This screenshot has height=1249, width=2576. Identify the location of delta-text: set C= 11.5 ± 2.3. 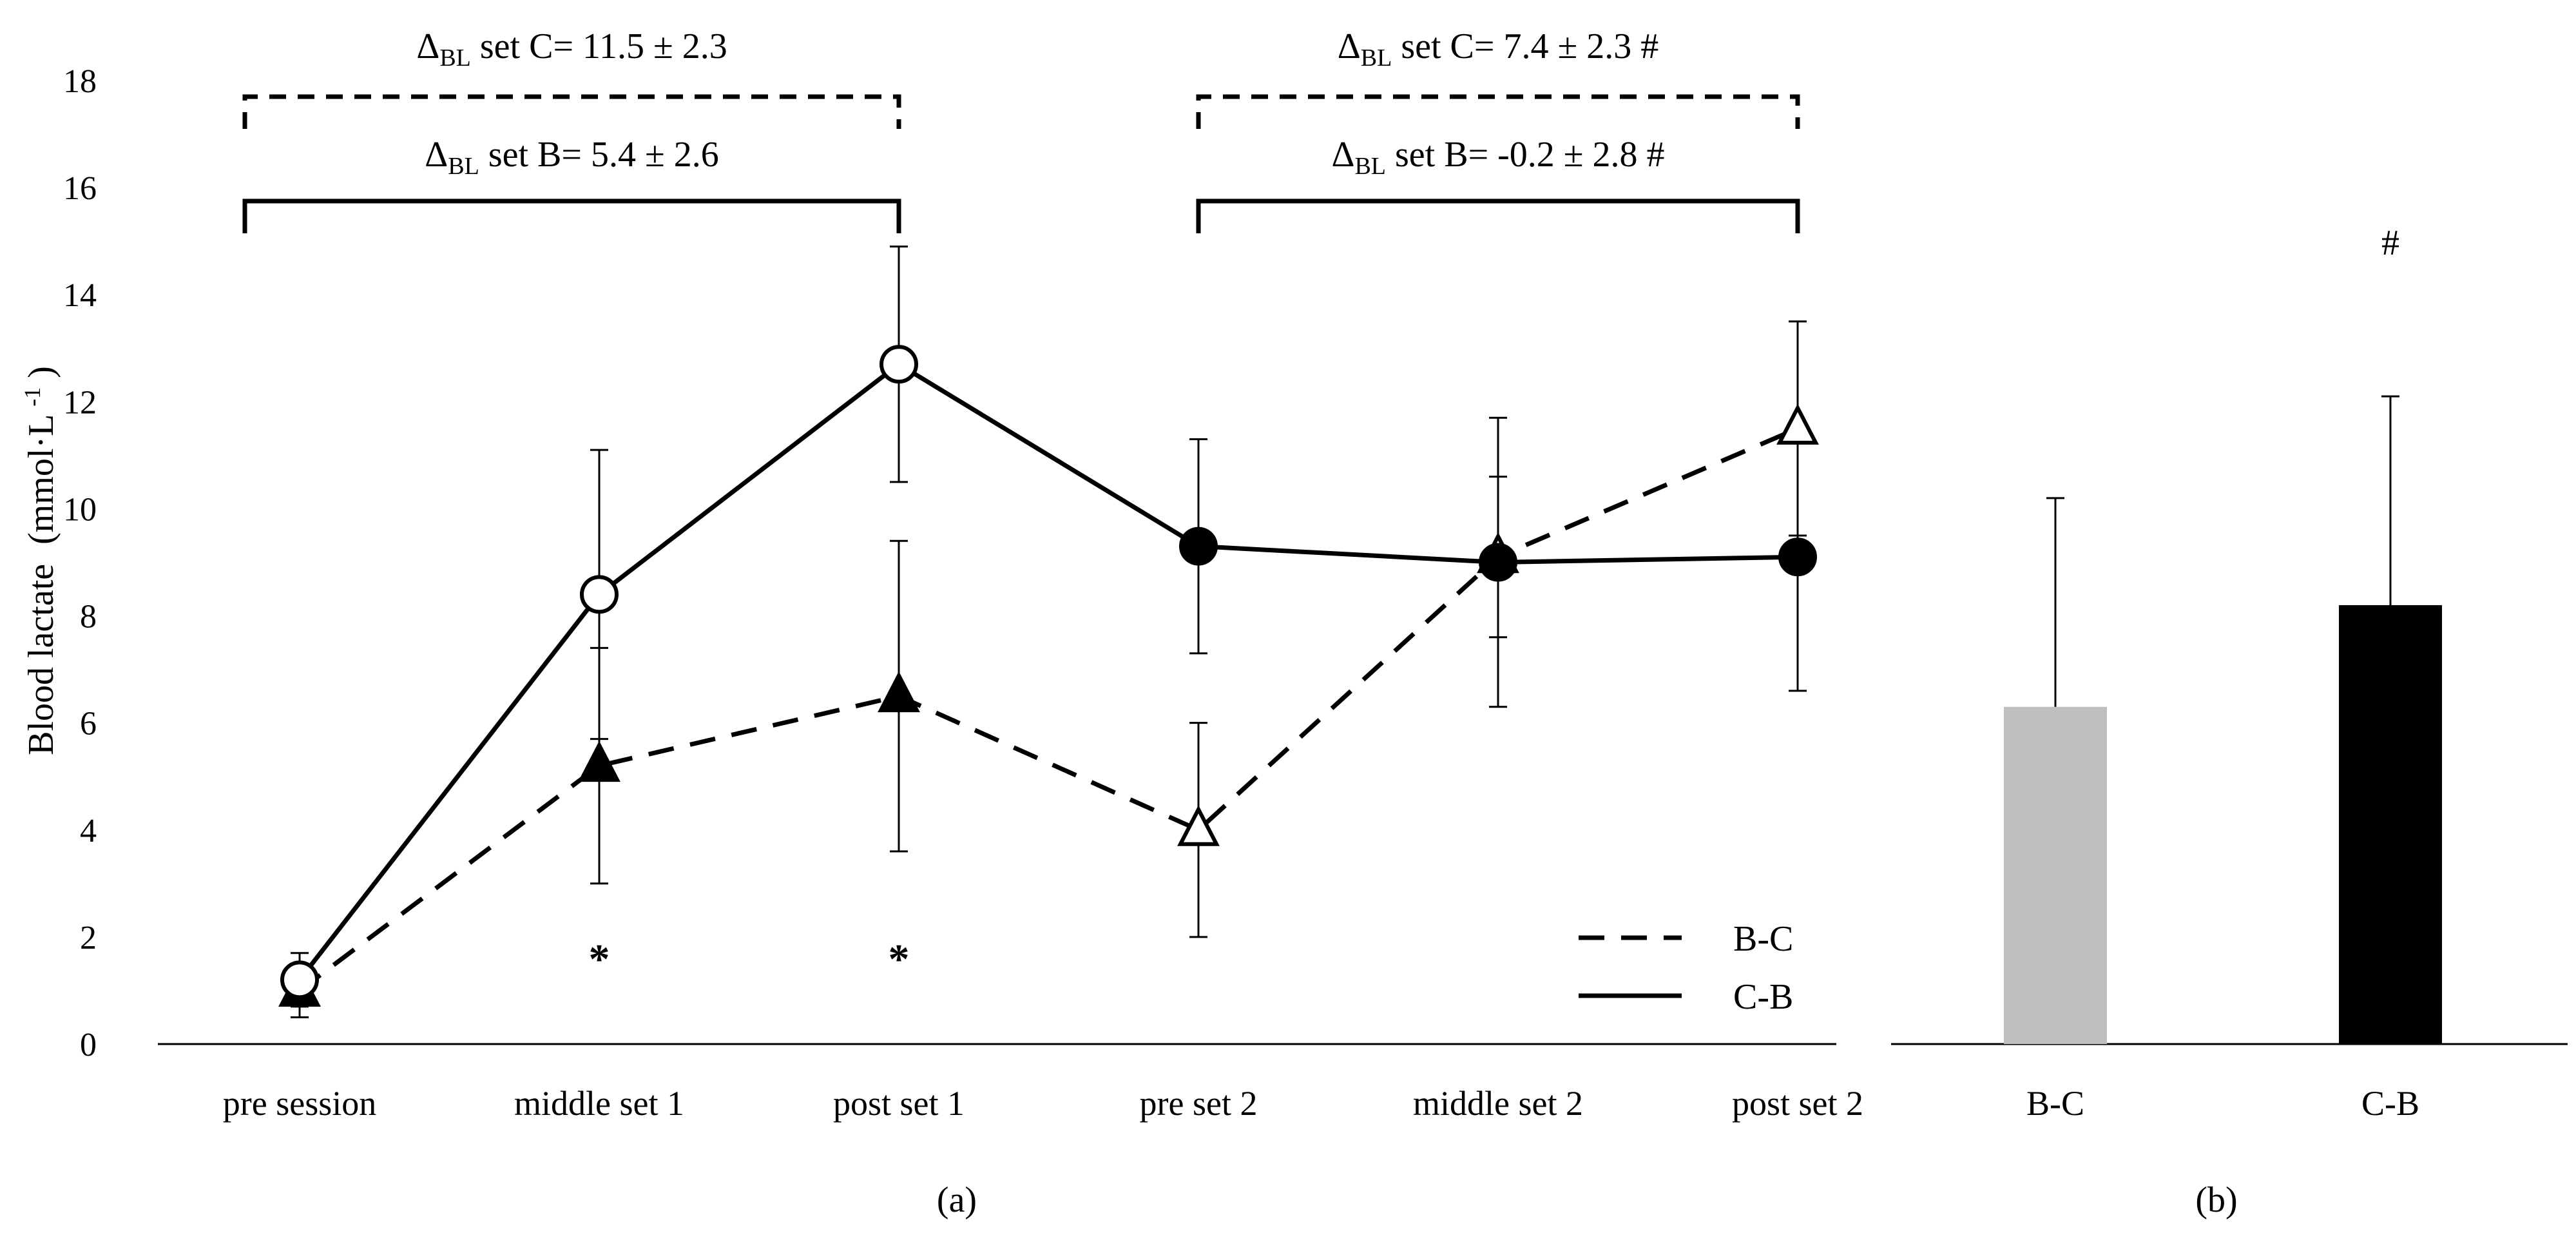
(599, 46).